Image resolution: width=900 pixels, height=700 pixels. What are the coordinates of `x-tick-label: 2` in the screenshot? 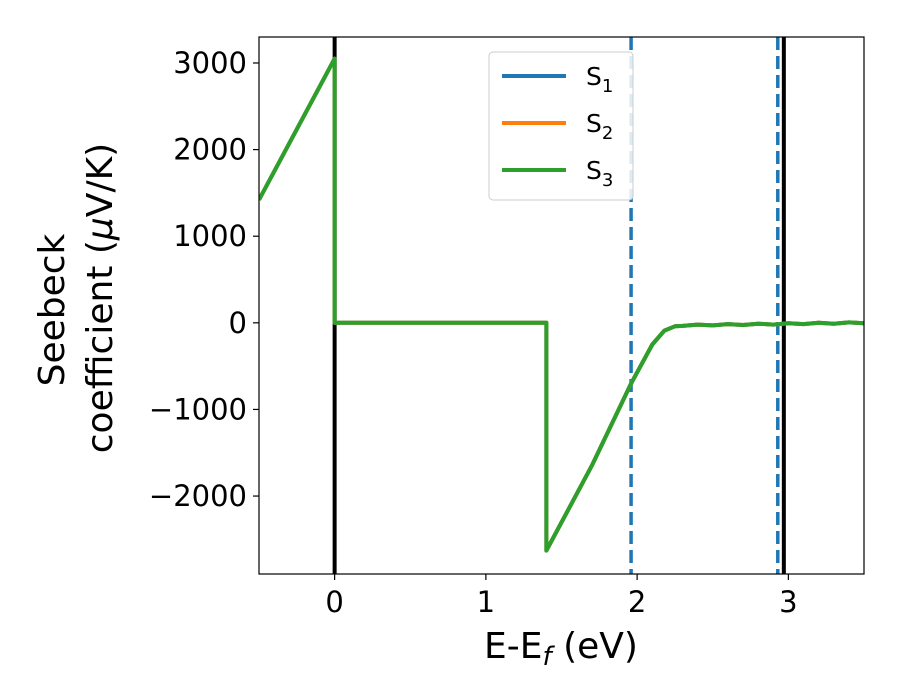 It's located at (637, 602).